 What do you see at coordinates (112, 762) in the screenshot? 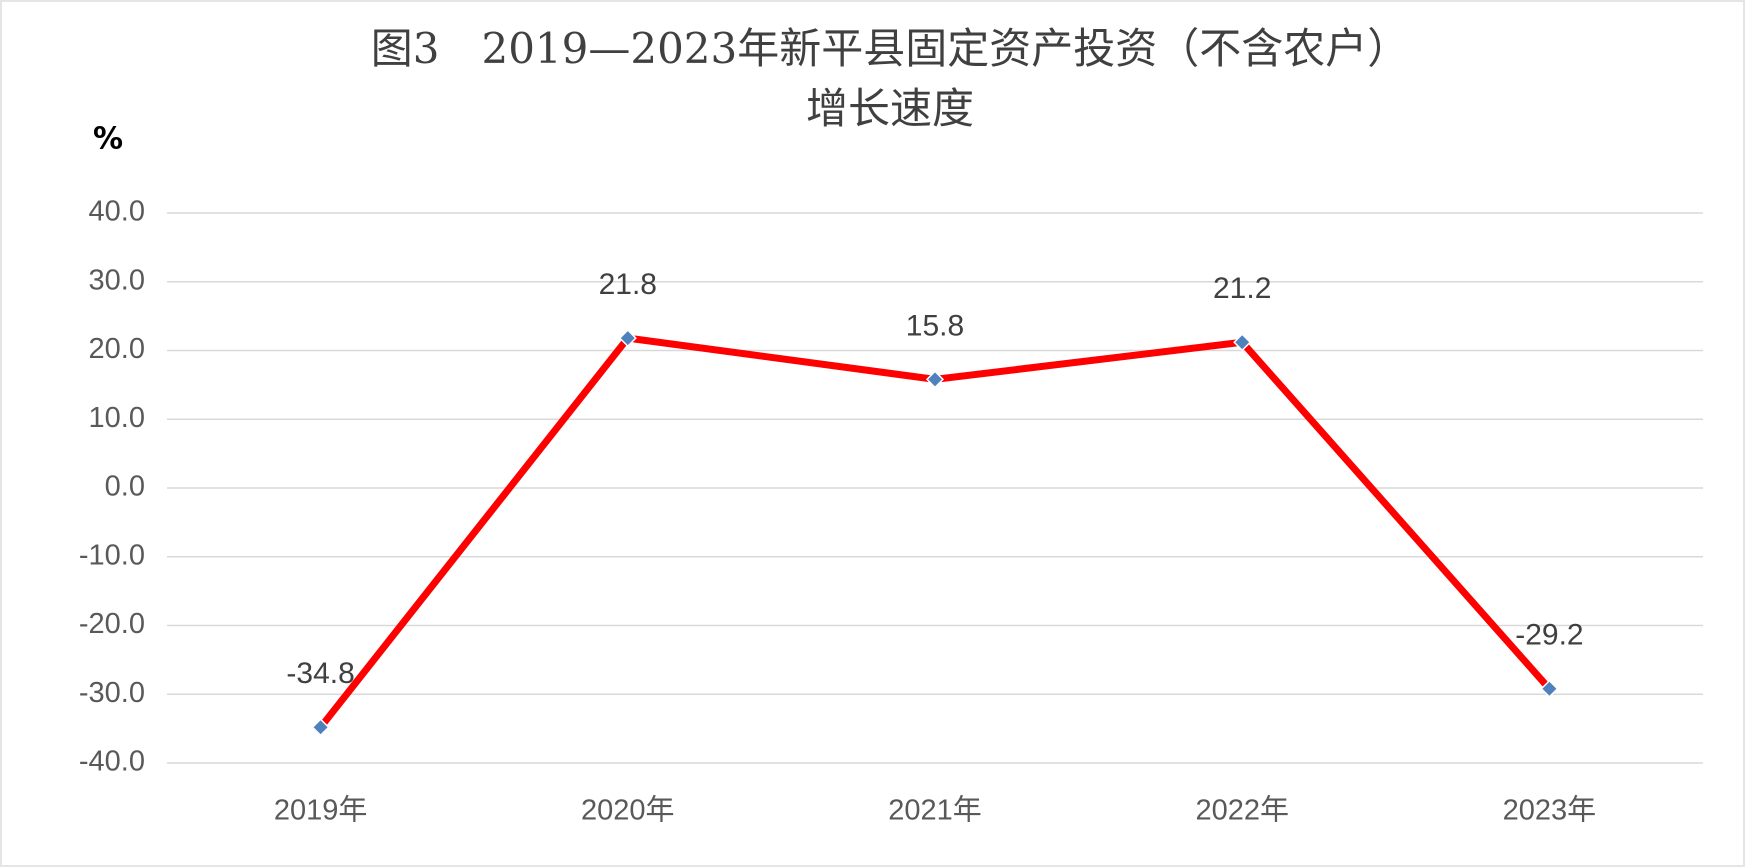
I see `y-tick-label: -40.0` at bounding box center [112, 762].